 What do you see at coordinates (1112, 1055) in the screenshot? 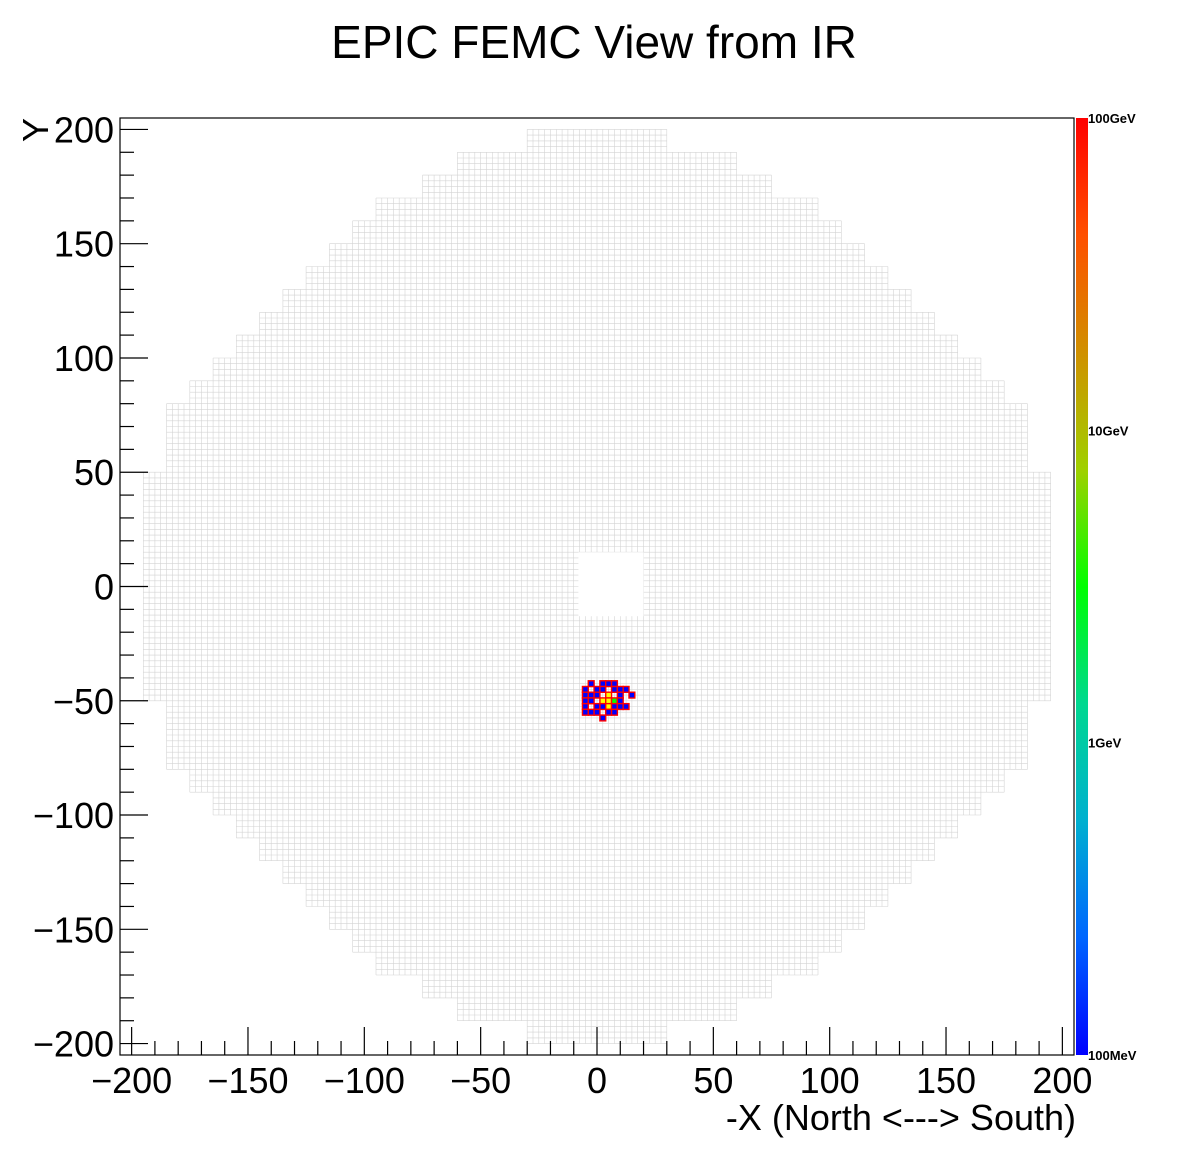
I see `palette-label: 100MeV` at bounding box center [1112, 1055].